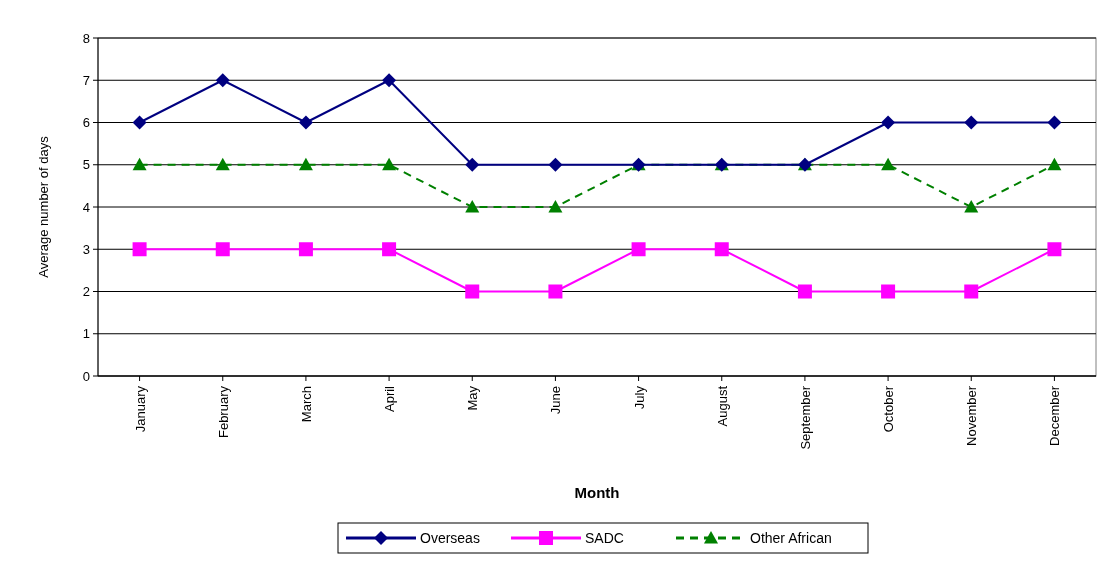  What do you see at coordinates (86, 292) in the screenshot?
I see `y-tick-label: 2` at bounding box center [86, 292].